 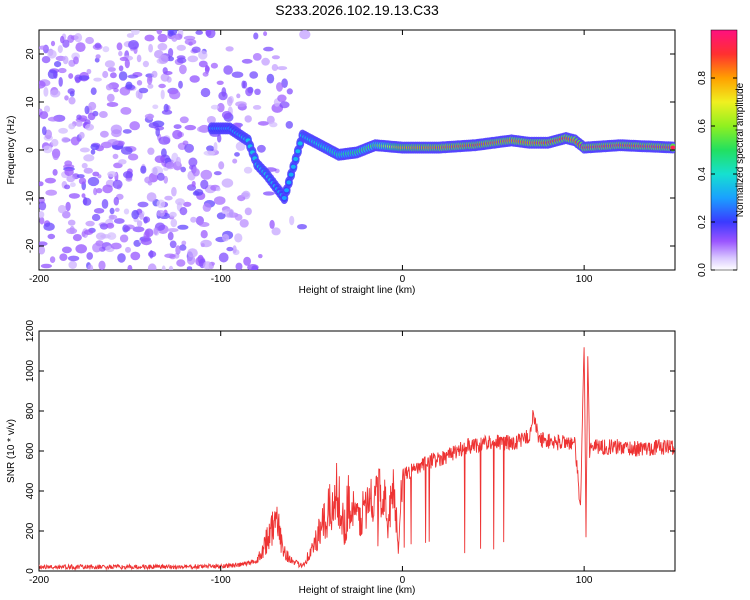 What do you see at coordinates (39, 580) in the screenshot?
I see `x-tick-label: -200` at bounding box center [39, 580].